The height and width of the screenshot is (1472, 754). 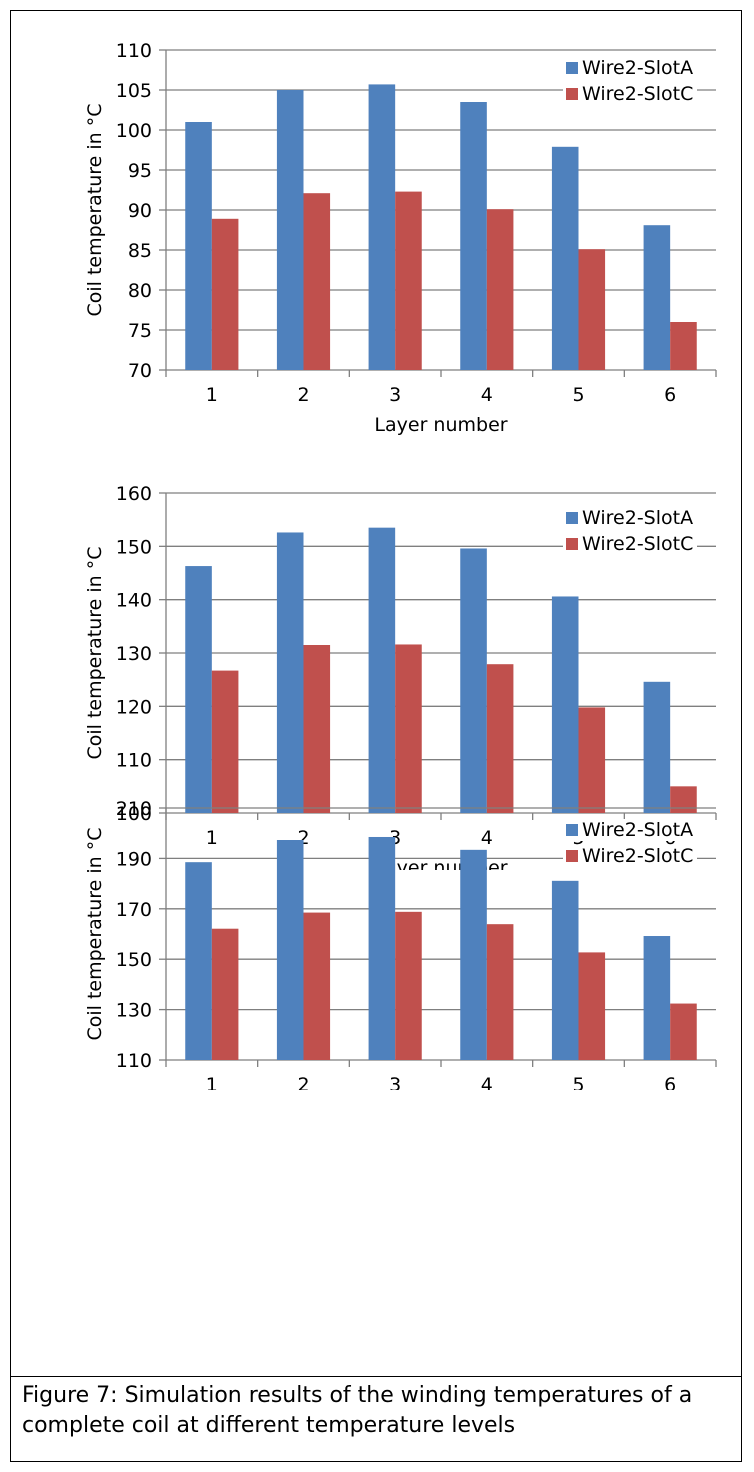 I want to click on y-tick-label: 140, so click(x=134, y=601).